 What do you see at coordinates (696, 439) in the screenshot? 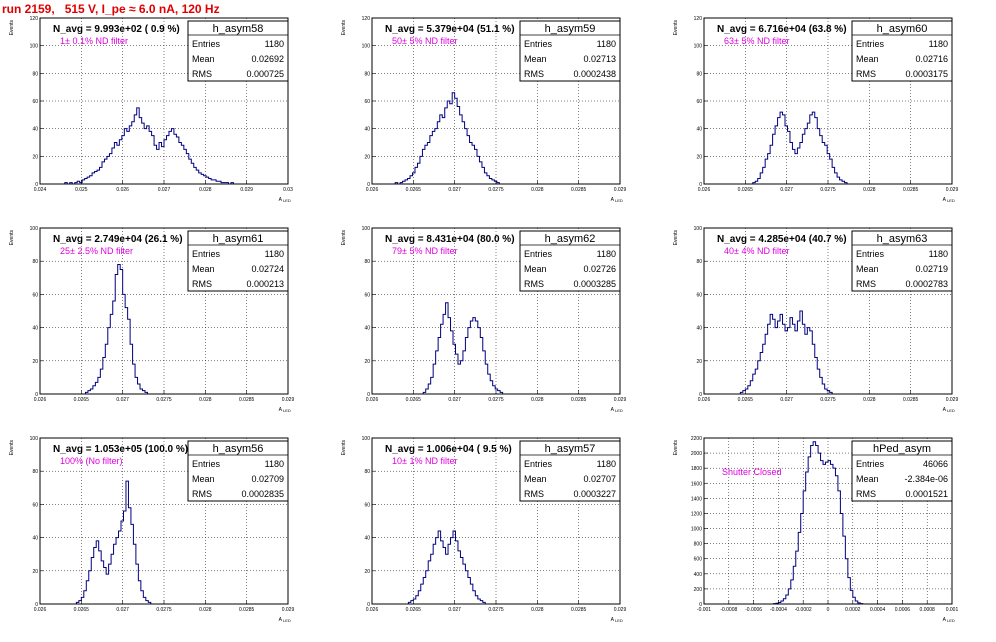
I see `y-tick-label: 2200` at bounding box center [696, 439].